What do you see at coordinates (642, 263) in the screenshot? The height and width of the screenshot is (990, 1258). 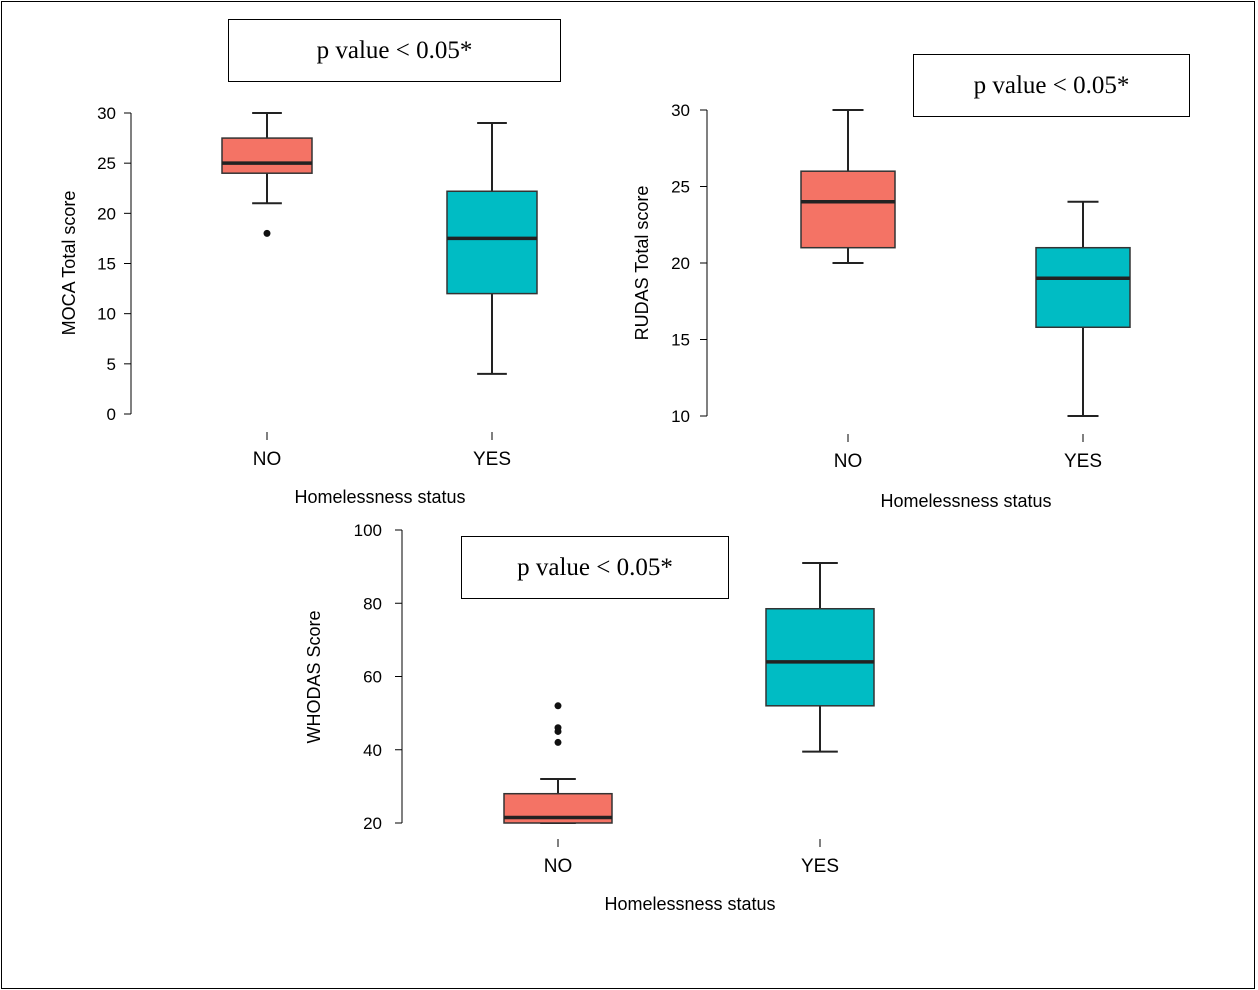 I see `y-axis-title: RUDAS Total score` at bounding box center [642, 263].